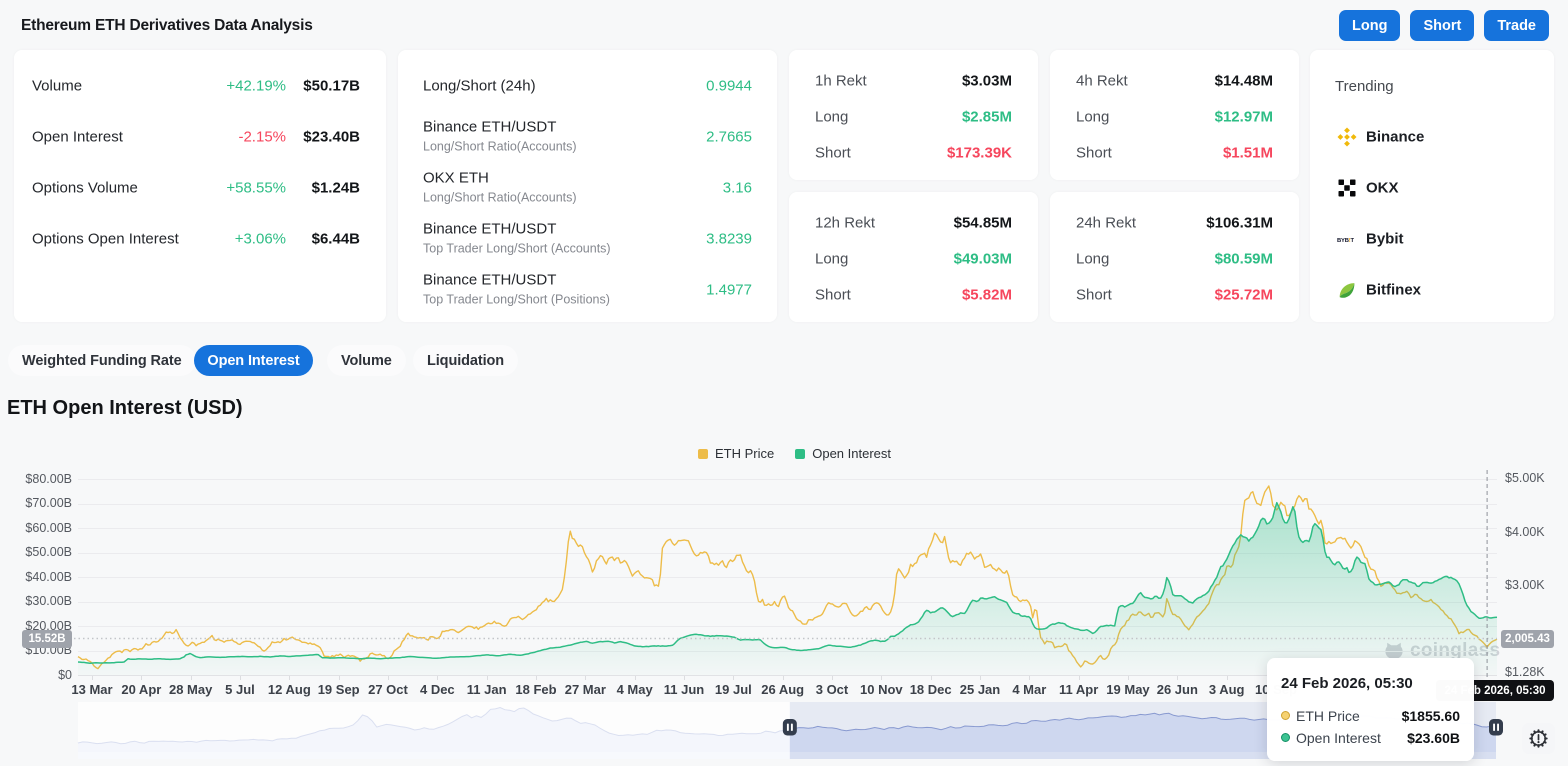 This screenshot has height=766, width=1568. Describe the element at coordinates (1395, 137) in the screenshot. I see `exchange-name: Binance` at that location.